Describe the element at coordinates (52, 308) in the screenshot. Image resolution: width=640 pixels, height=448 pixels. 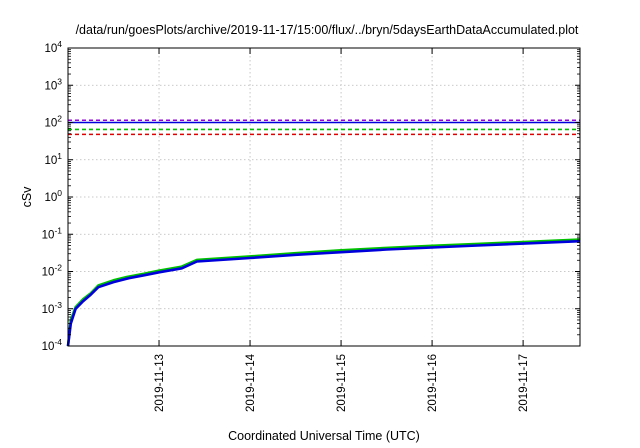
I see `y-tick-label: 10⁻³` at that location.